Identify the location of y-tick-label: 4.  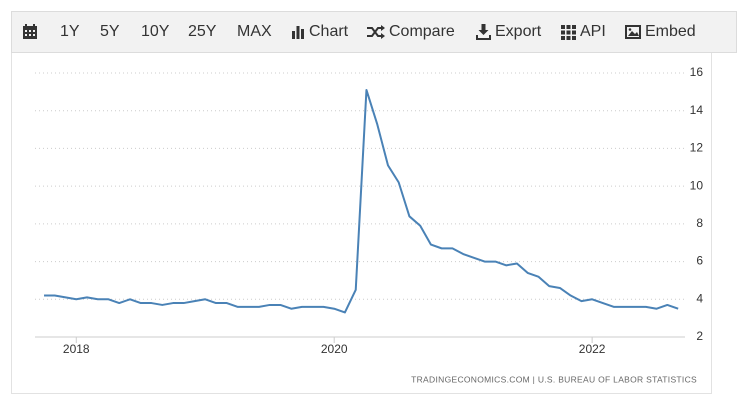
(699, 298).